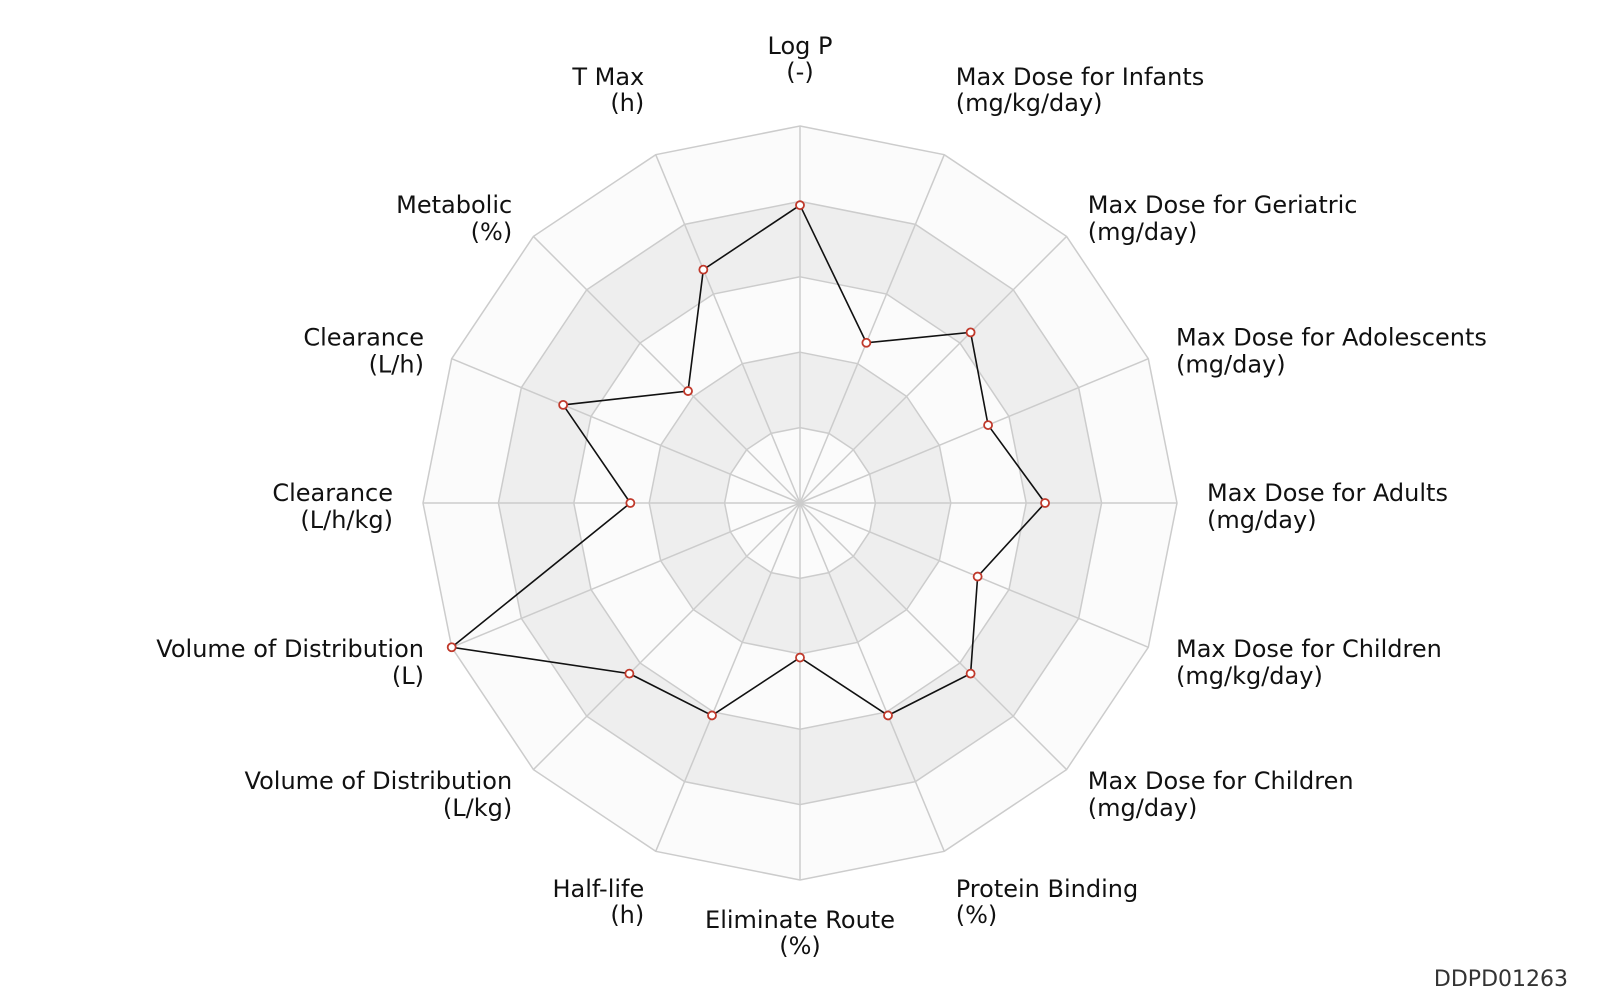 This screenshot has width=1600, height=1004. What do you see at coordinates (1080, 77) in the screenshot?
I see `axis-label: Max Dose for Infants` at bounding box center [1080, 77].